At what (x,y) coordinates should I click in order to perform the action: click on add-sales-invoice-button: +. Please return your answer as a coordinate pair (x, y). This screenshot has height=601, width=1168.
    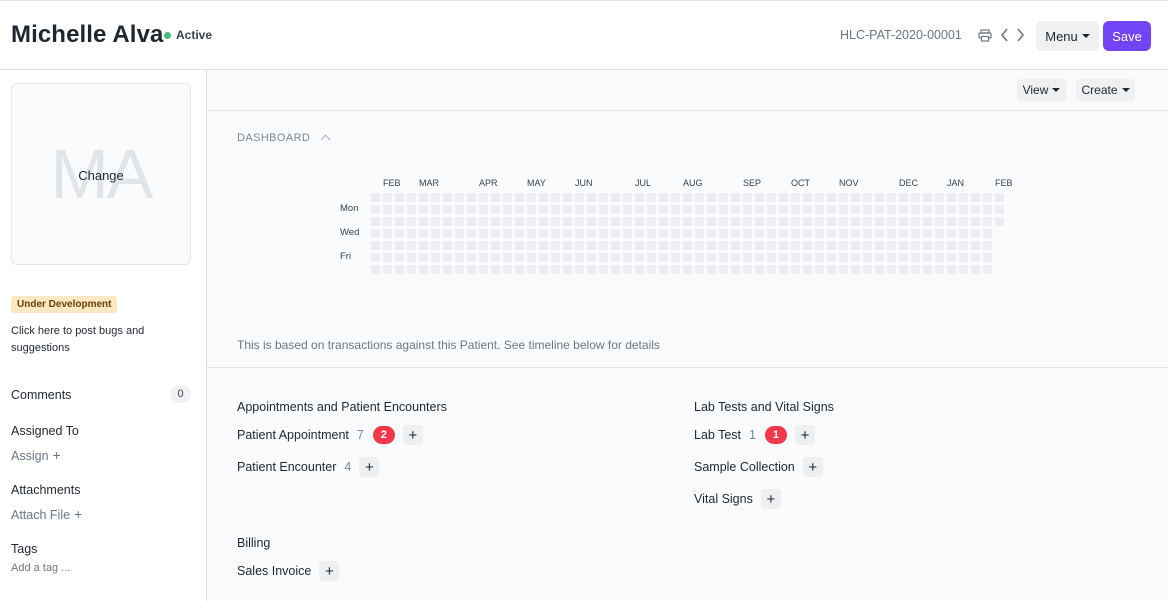
    Looking at the image, I should click on (329, 571).